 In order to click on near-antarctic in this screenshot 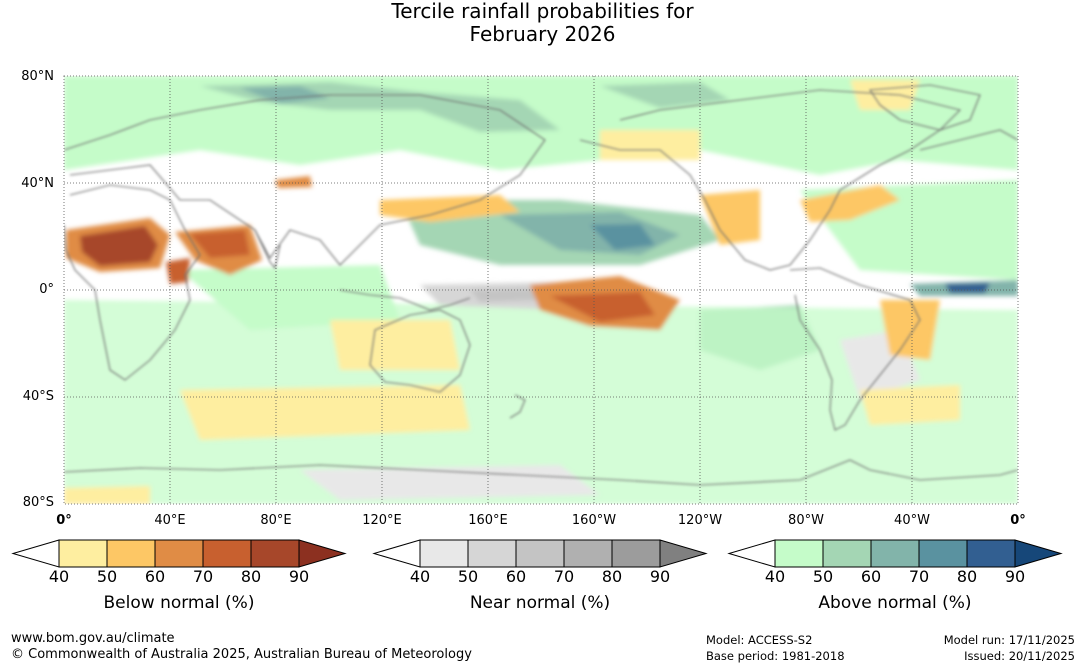, I will do `click(450, 482)`.